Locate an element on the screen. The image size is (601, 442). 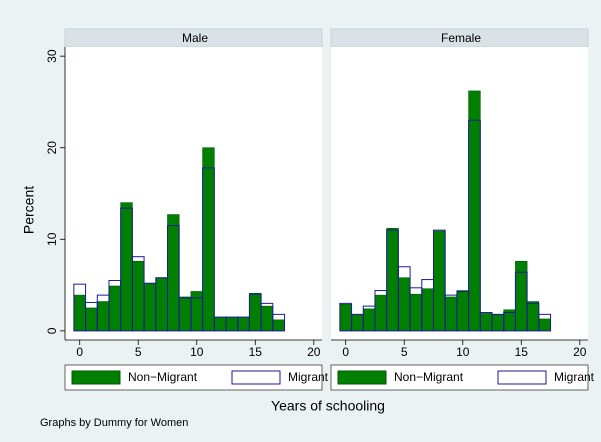
y-tick-label: 10 is located at coordinates (52, 239).